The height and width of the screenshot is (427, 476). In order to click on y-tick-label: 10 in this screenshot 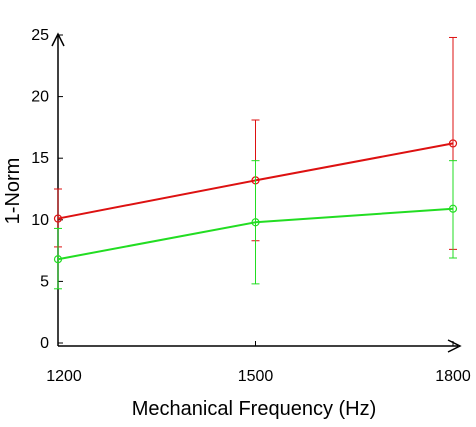, I will do `click(40, 220)`.